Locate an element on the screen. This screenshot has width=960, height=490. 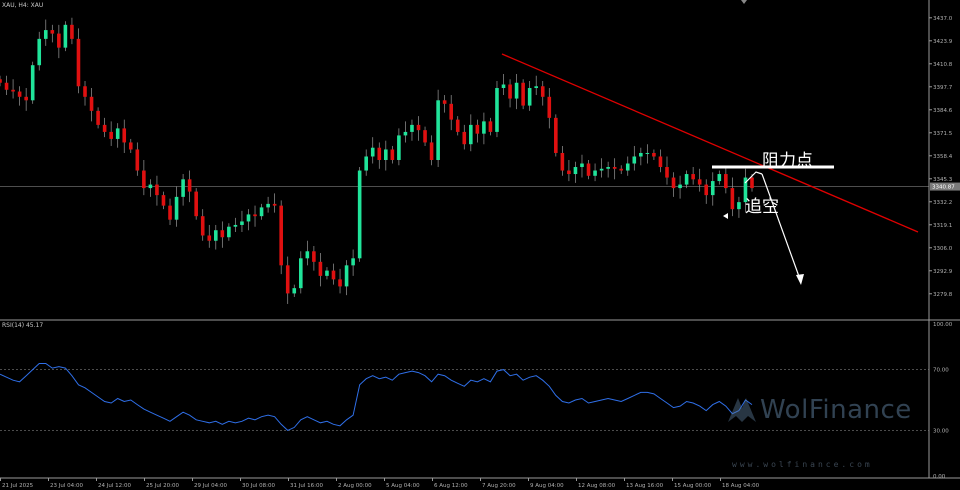
current-price-box is located at coordinates (945, 186).